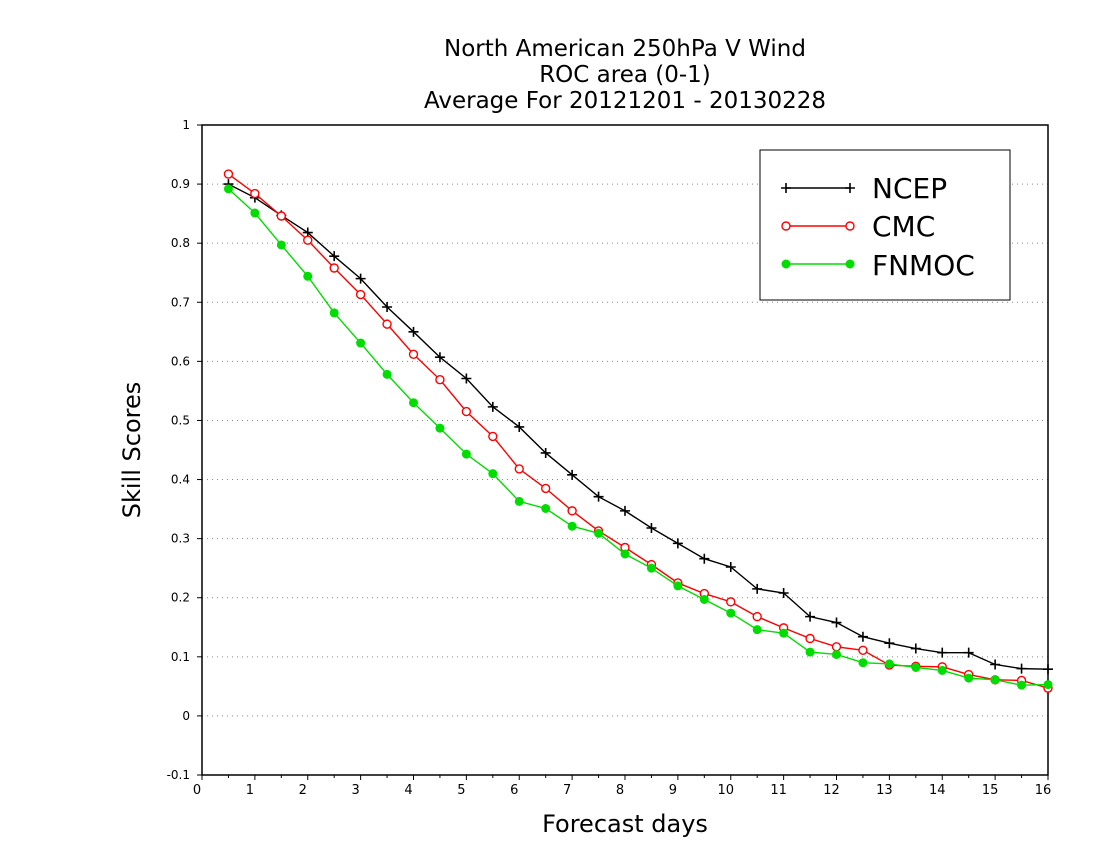  Describe the element at coordinates (673, 790) in the screenshot. I see `x-tick-label: 9` at that location.